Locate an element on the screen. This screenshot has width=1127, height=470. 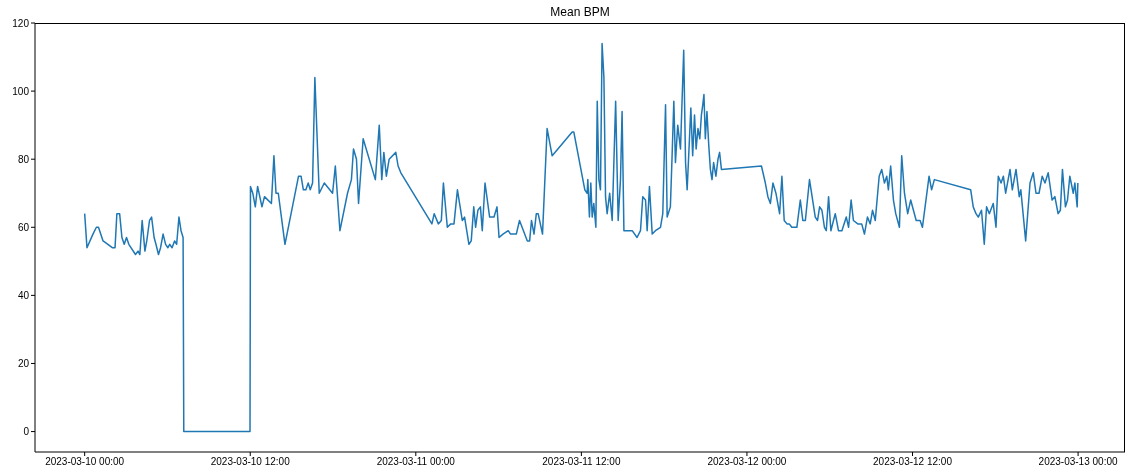
x-tick-label: 2023-03-11 00:00 is located at coordinates (416, 462).